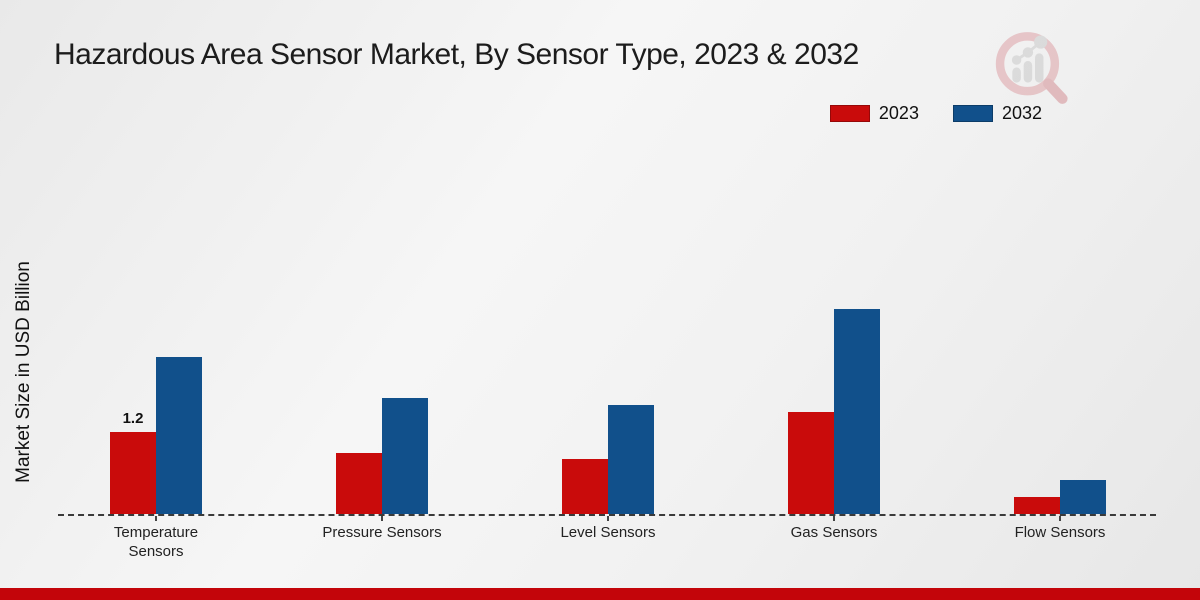 This screenshot has height=600, width=1200. I want to click on category-label-flow-sensors: Flow Sensors, so click(1060, 532).